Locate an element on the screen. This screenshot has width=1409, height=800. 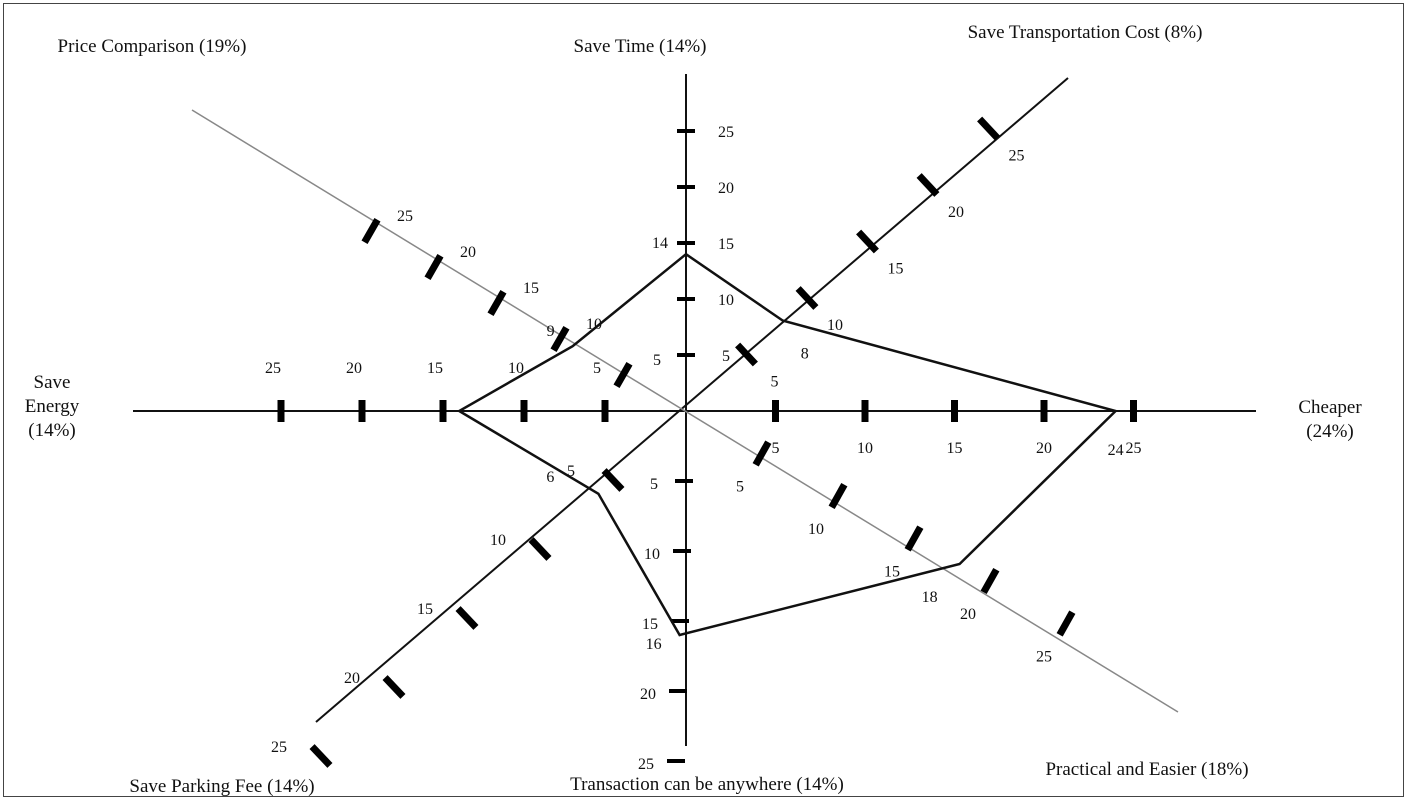
tick-label-price-comparison-25: 25 is located at coordinates (405, 216).